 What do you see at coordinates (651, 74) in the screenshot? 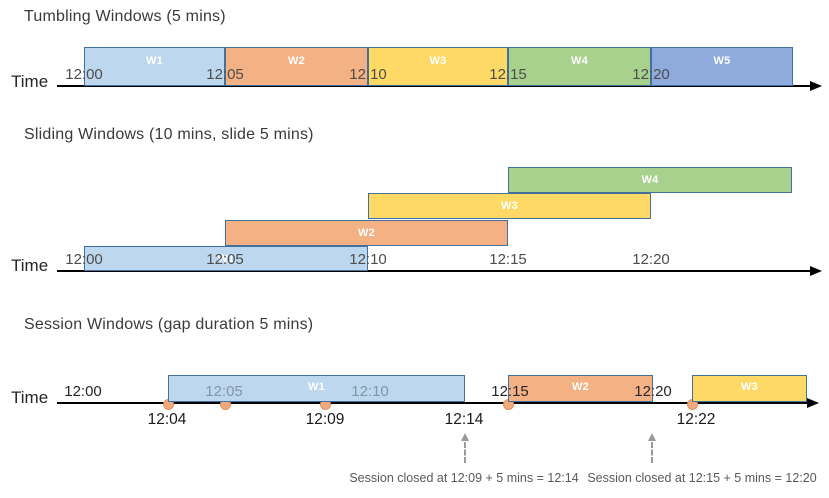
I see `tick-label-tumbling-12-20: 12:20` at bounding box center [651, 74].